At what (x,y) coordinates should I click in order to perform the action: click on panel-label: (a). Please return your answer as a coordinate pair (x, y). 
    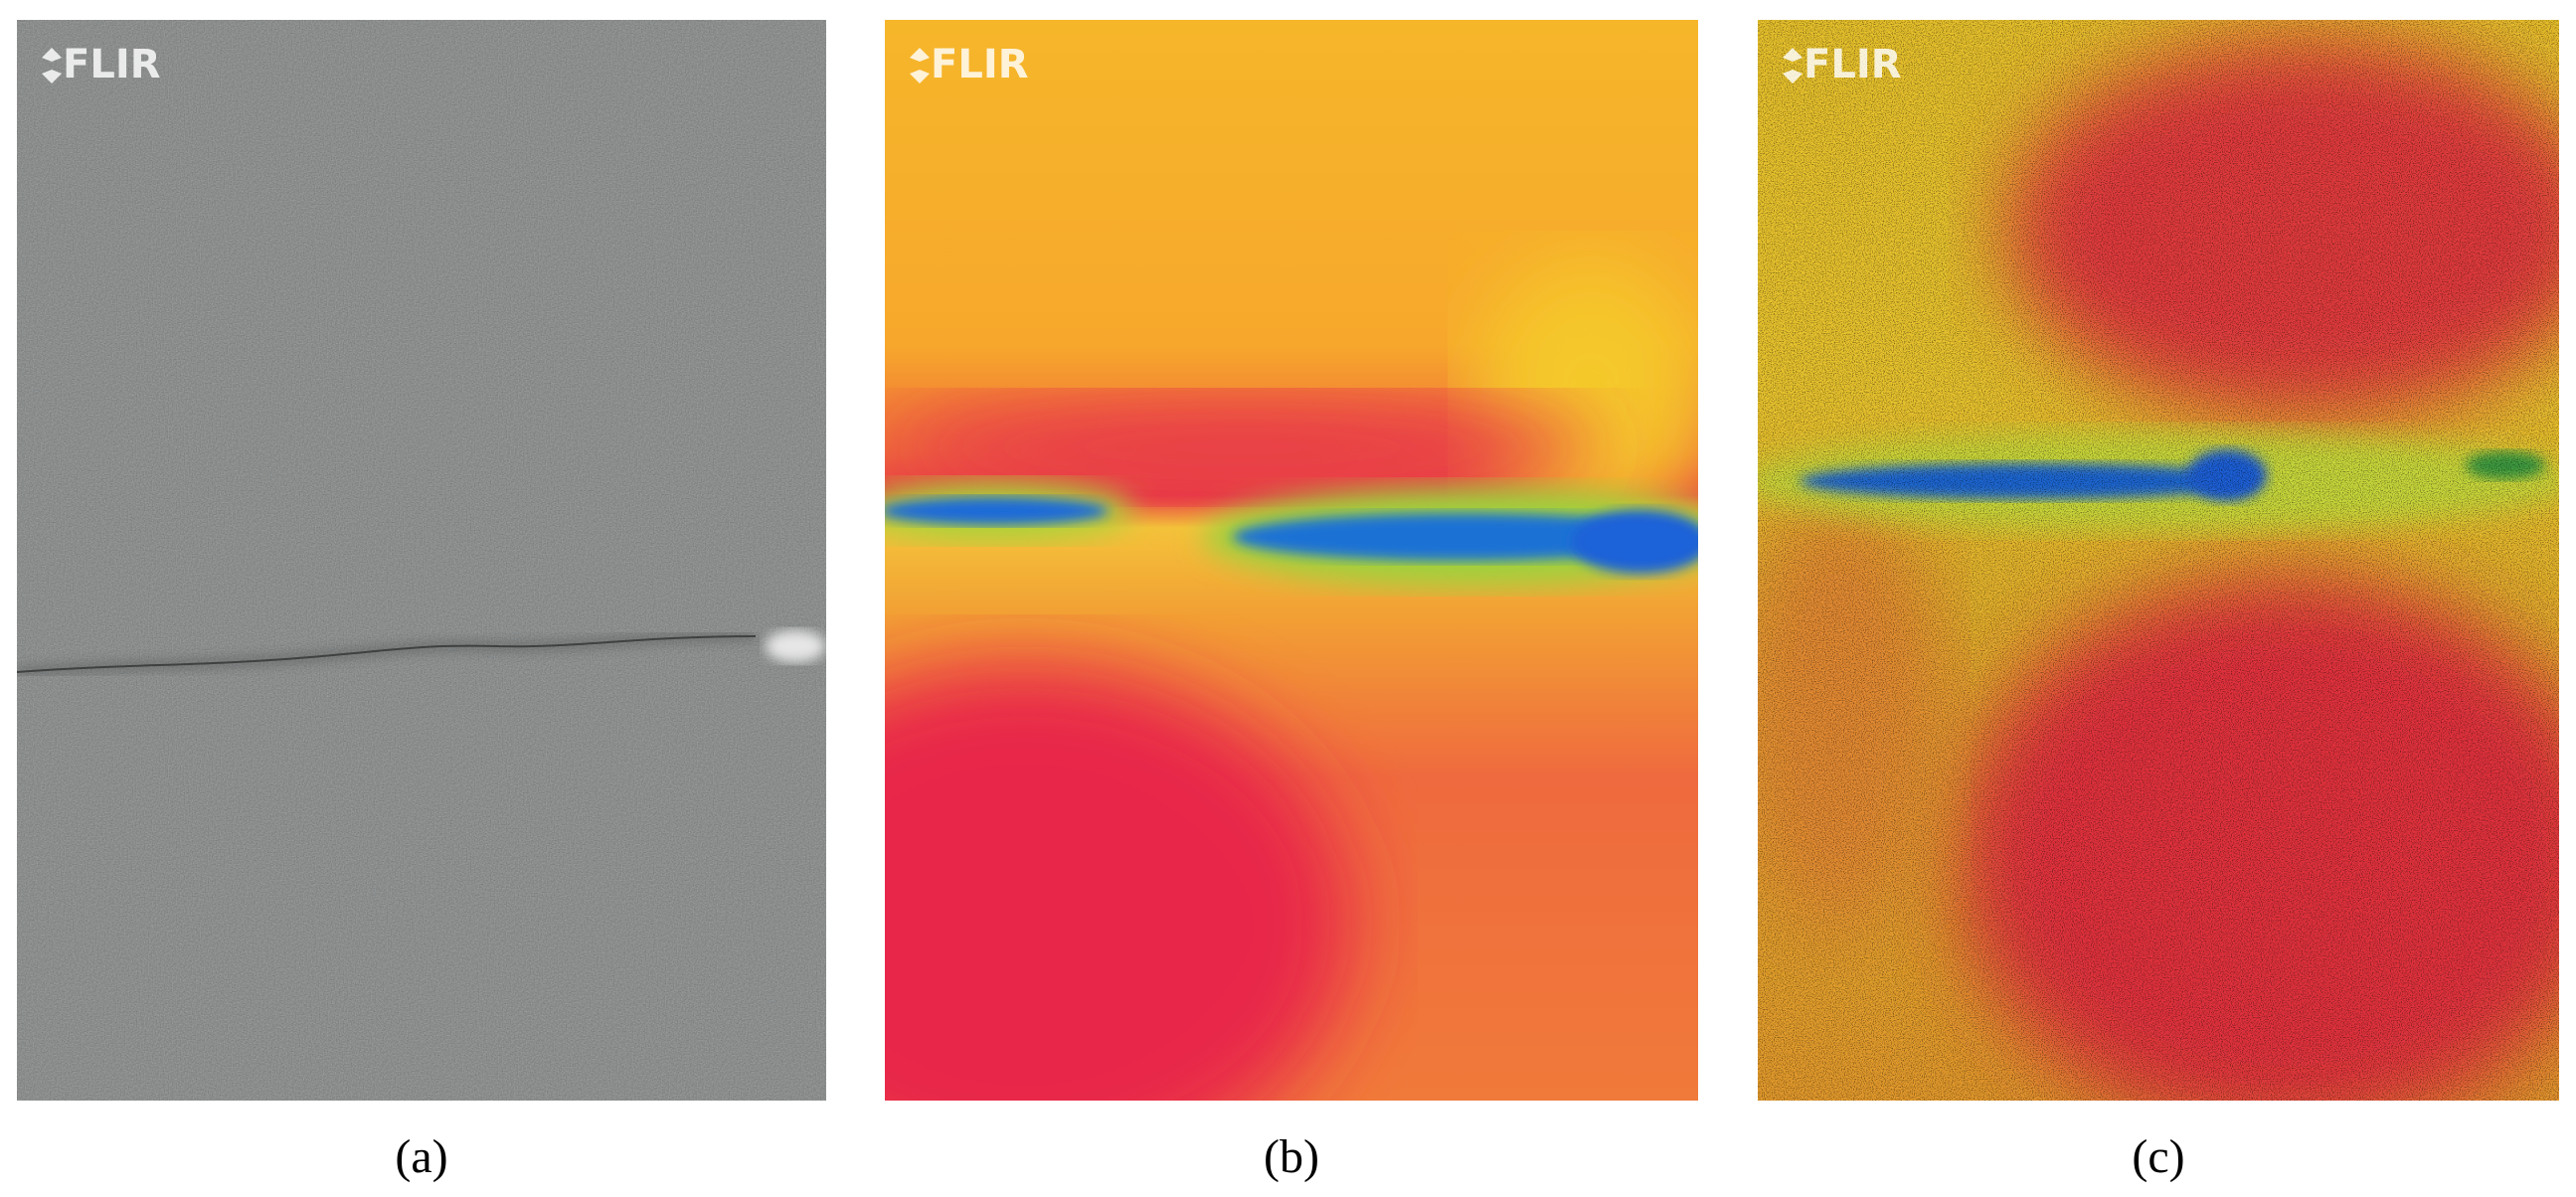
    Looking at the image, I should click on (421, 1156).